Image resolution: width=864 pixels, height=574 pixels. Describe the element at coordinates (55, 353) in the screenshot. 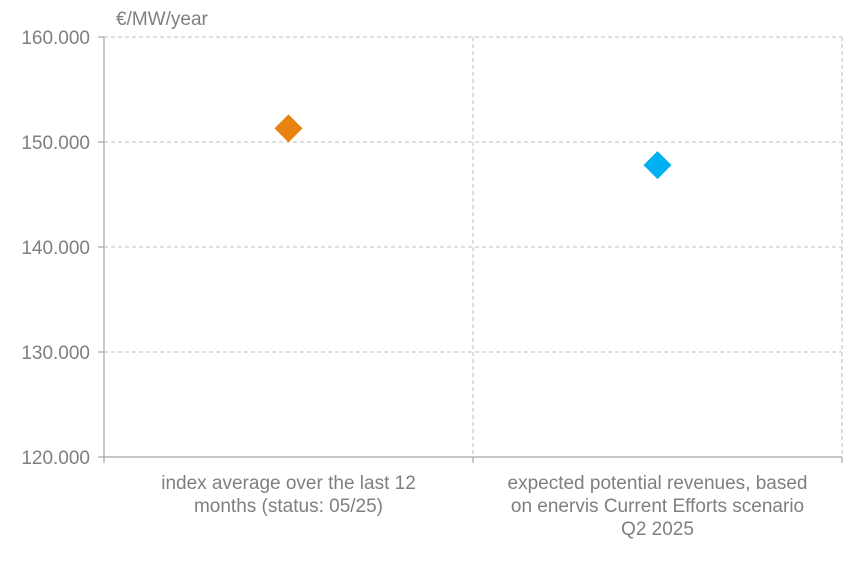

I see `y-tick-label: 130.000` at that location.